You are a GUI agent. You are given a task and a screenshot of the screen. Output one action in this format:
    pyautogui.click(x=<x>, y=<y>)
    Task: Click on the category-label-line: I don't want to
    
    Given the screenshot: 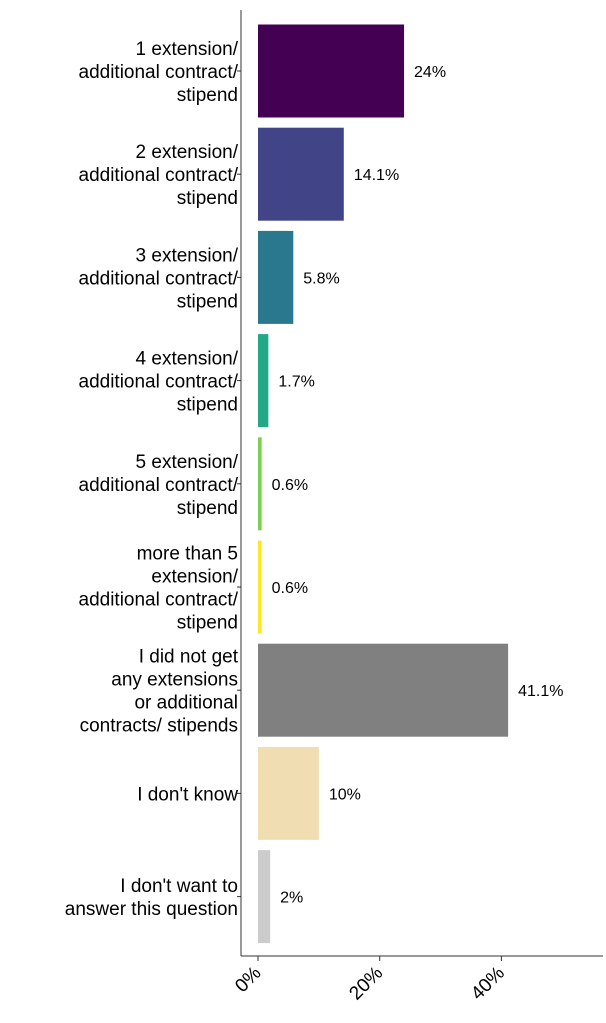 What is the action you would take?
    pyautogui.click(x=179, y=886)
    